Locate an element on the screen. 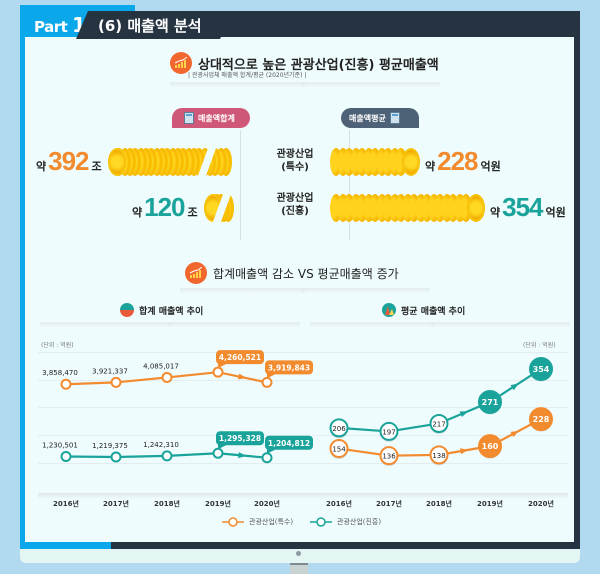 This screenshot has width=600, height=574. total-value-promotion: 약 120 조 is located at coordinates (165, 207).